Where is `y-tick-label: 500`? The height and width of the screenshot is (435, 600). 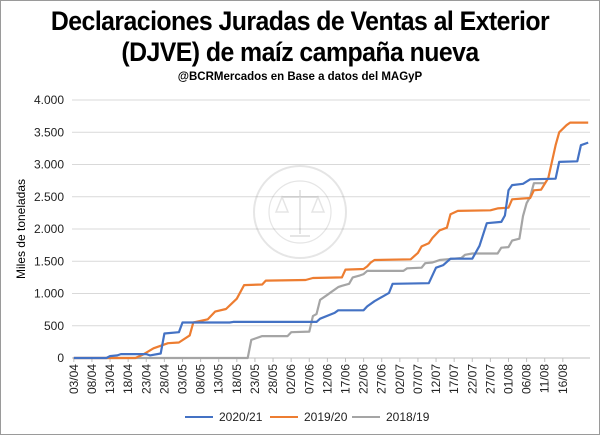 y-tick-label: 500 is located at coordinates (54, 326).